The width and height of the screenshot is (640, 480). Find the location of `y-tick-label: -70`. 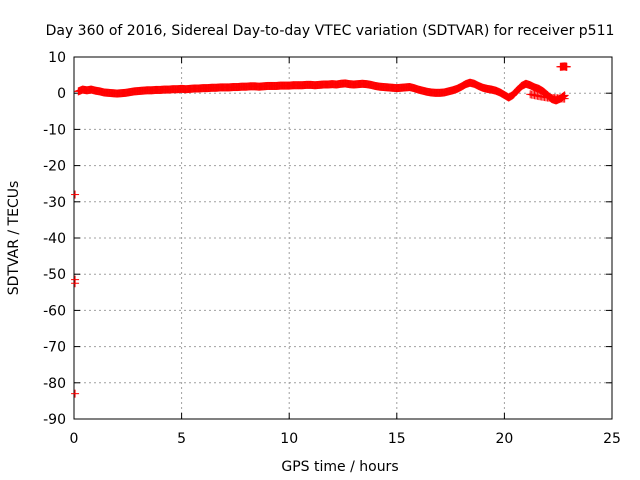

y-tick-label: -70 is located at coordinates (54, 348).